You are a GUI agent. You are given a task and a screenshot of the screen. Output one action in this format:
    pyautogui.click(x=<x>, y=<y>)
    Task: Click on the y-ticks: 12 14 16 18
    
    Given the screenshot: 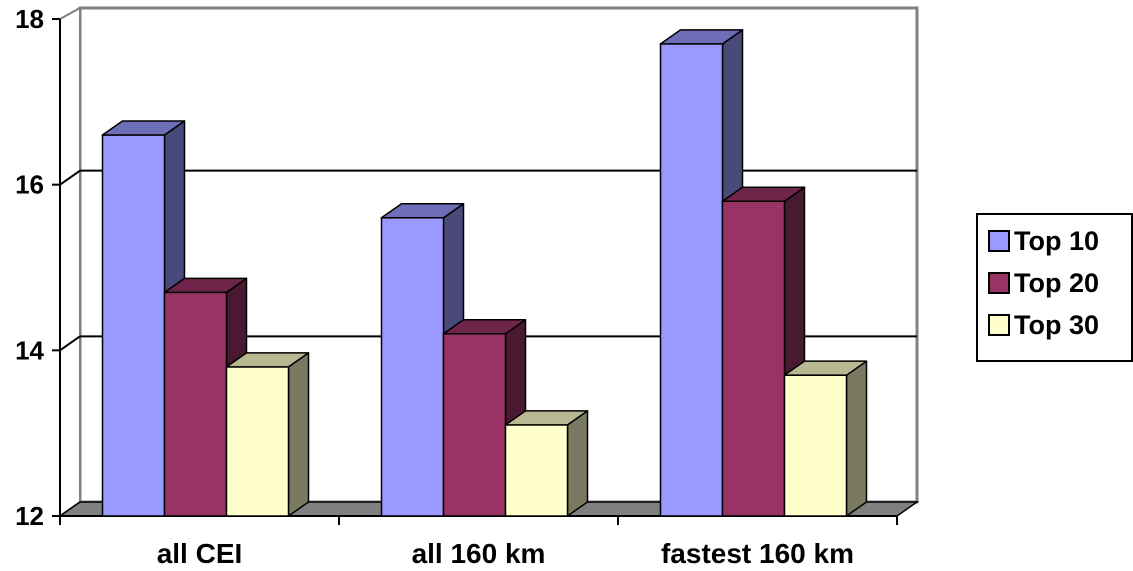 What is the action you would take?
    pyautogui.click(x=37, y=267)
    